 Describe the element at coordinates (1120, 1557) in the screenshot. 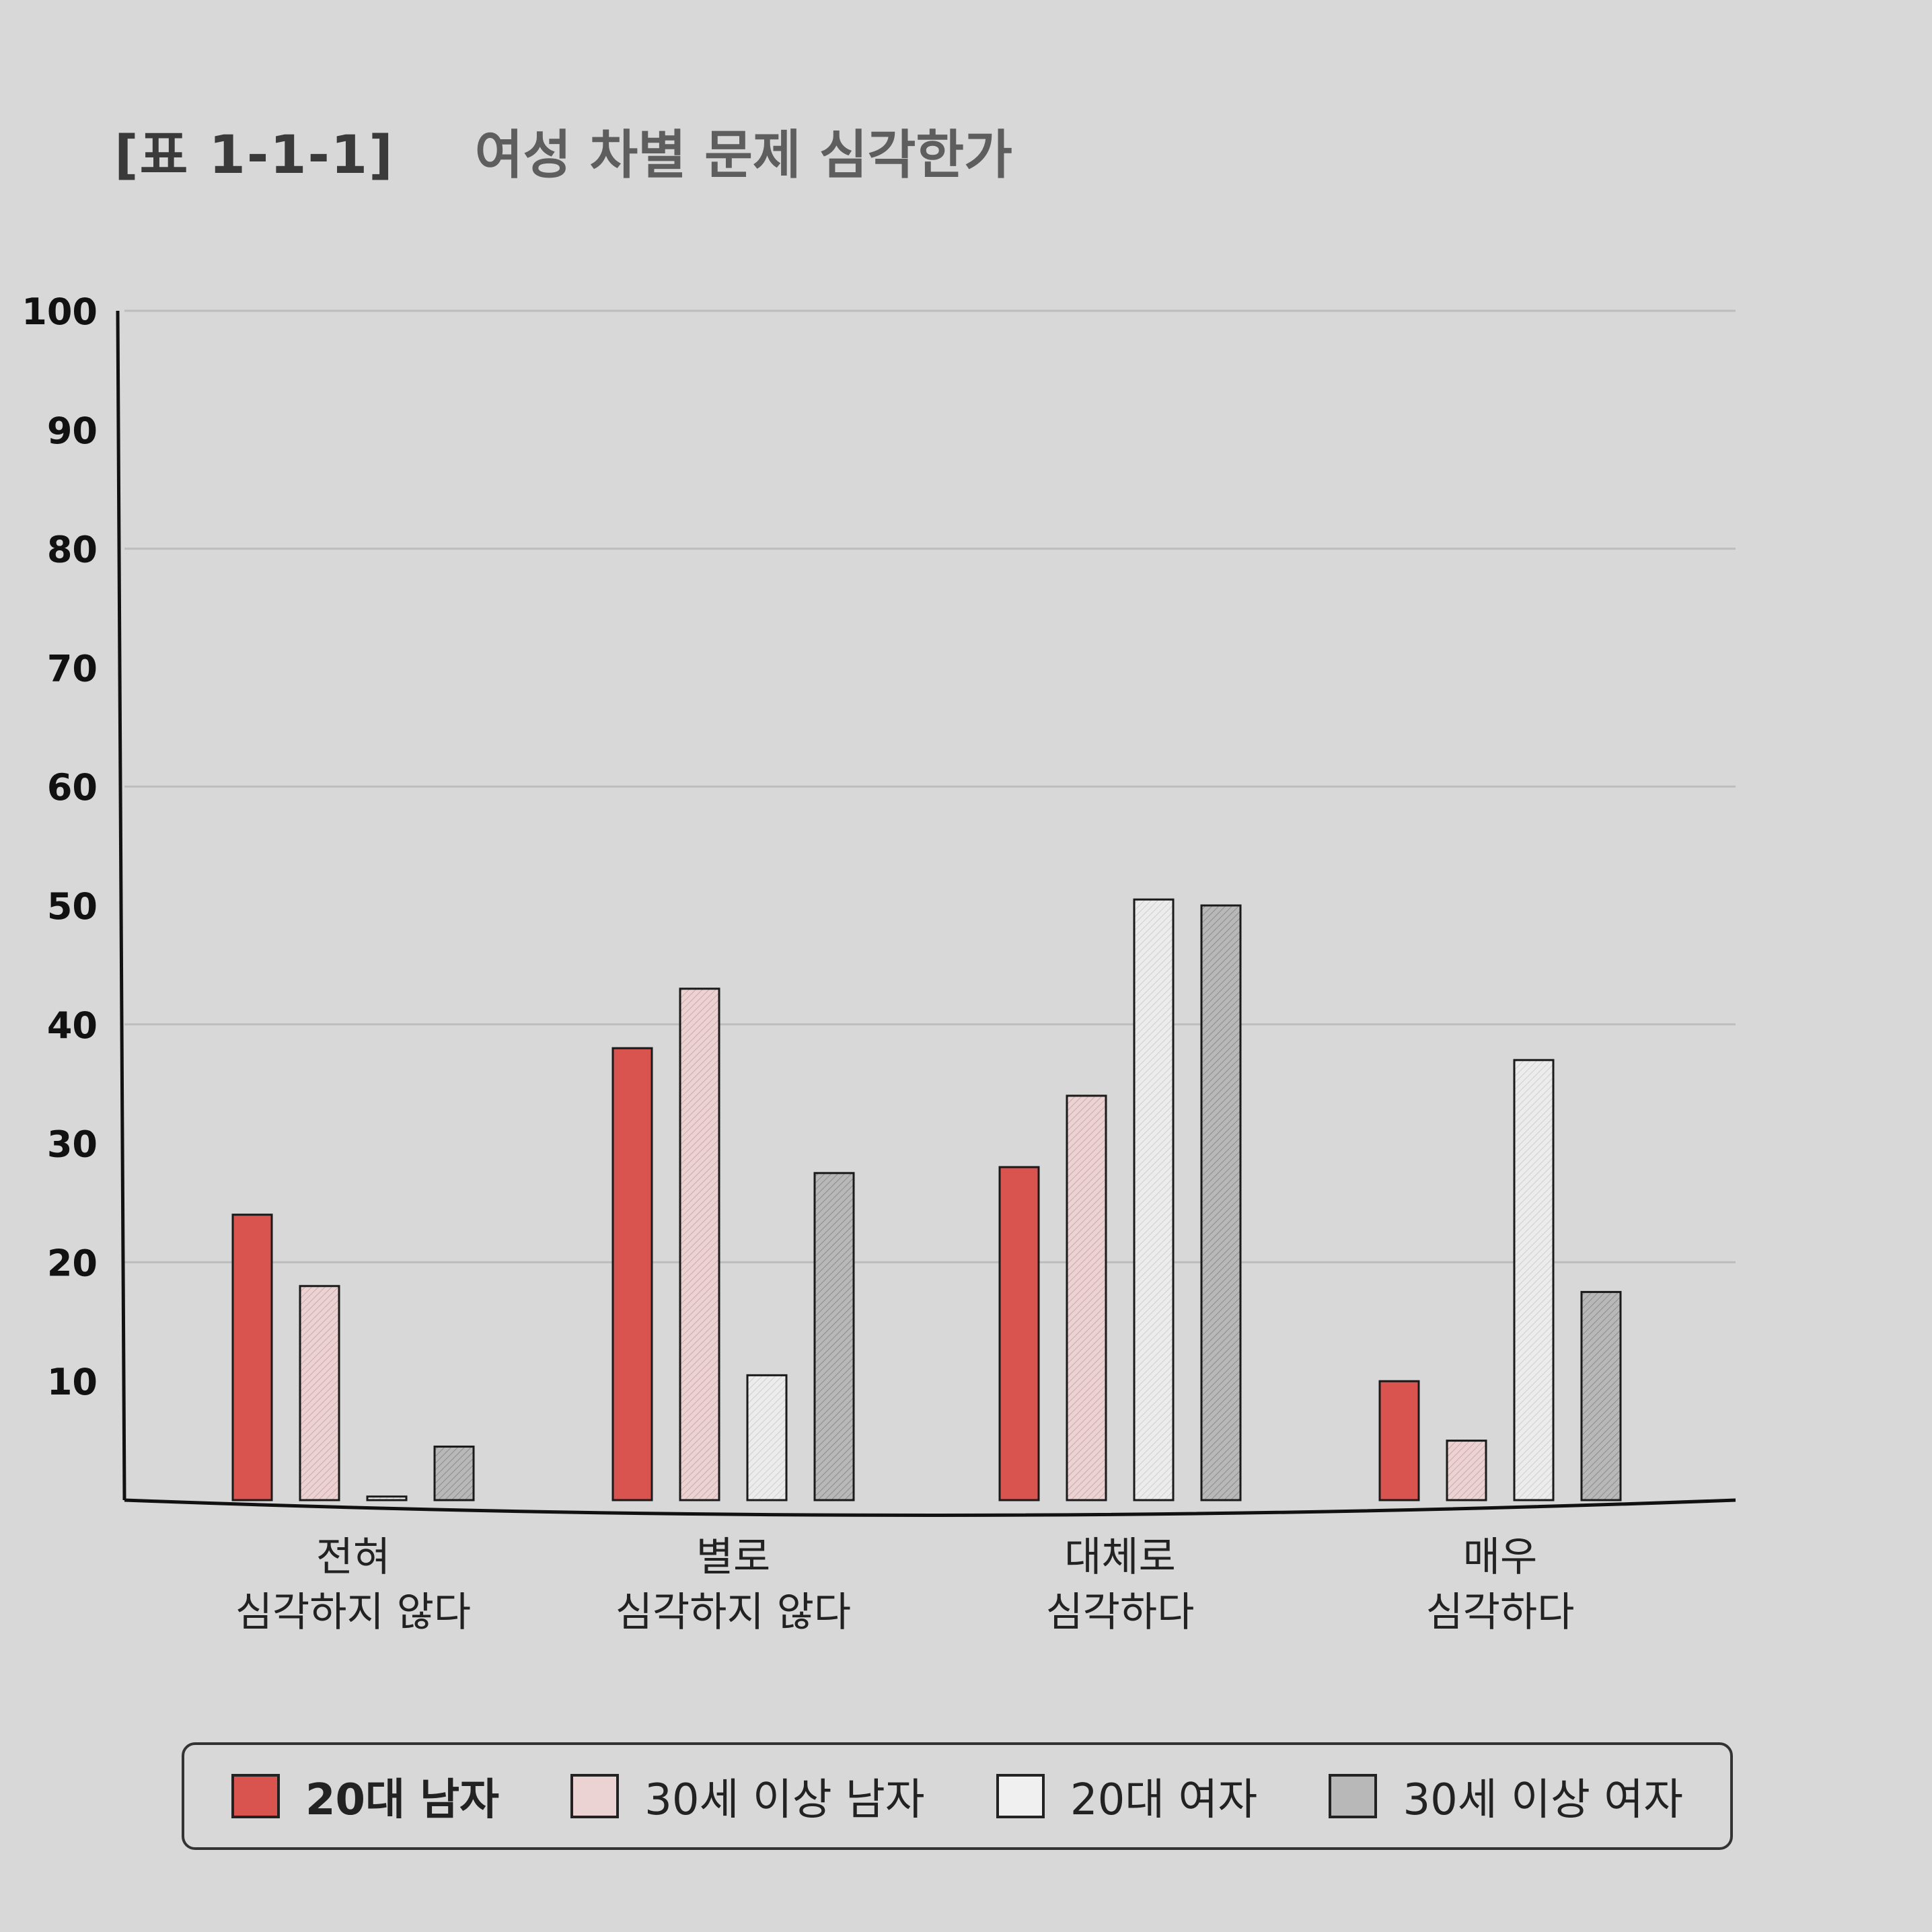

I see `category-label: 대체로` at that location.